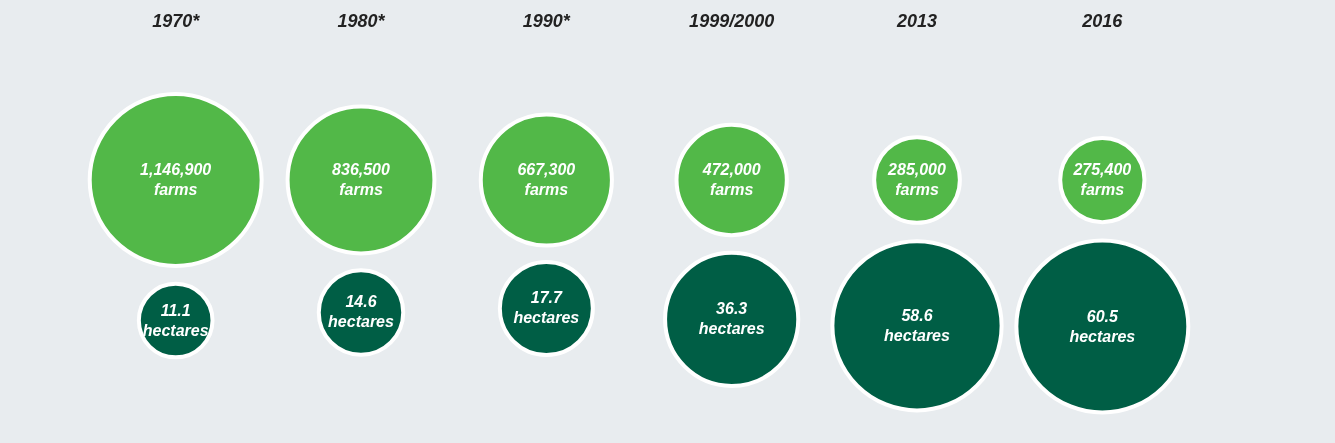 This screenshot has height=443, width=1335. I want to click on data-label: 275,400 farms, so click(1102, 179).